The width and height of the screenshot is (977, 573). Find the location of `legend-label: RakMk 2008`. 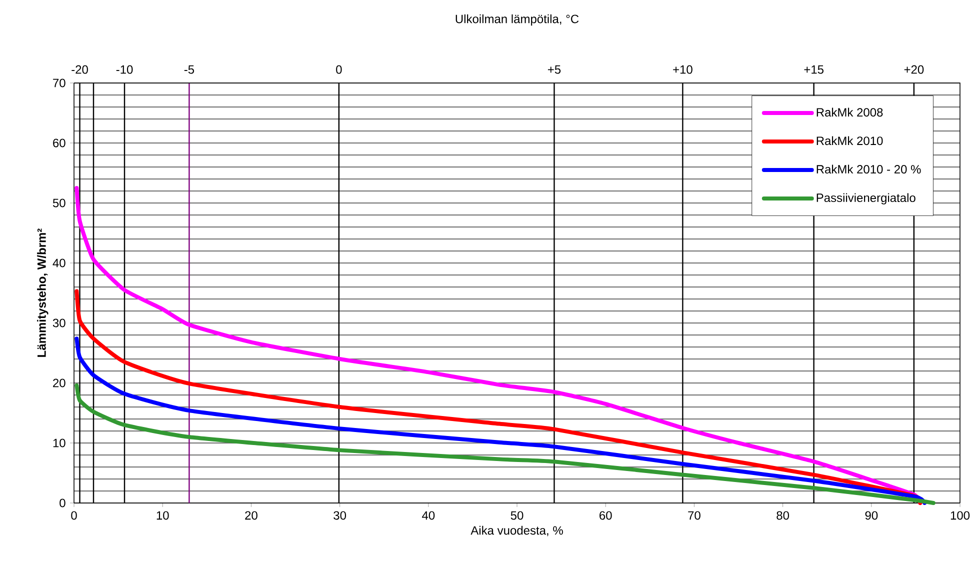

legend-label: RakMk 2008 is located at coordinates (849, 112).